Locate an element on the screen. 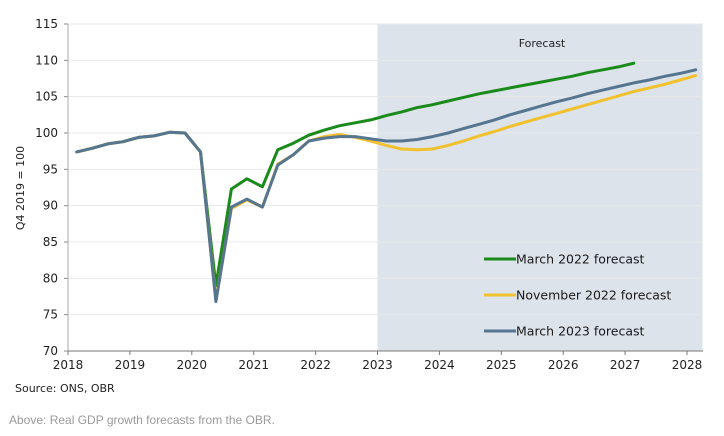 This screenshot has height=436, width=724. x-tick-label: 2024 is located at coordinates (439, 365).